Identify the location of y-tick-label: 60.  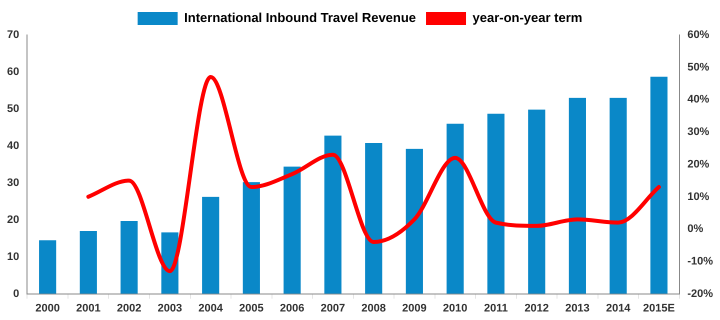
(13, 72).